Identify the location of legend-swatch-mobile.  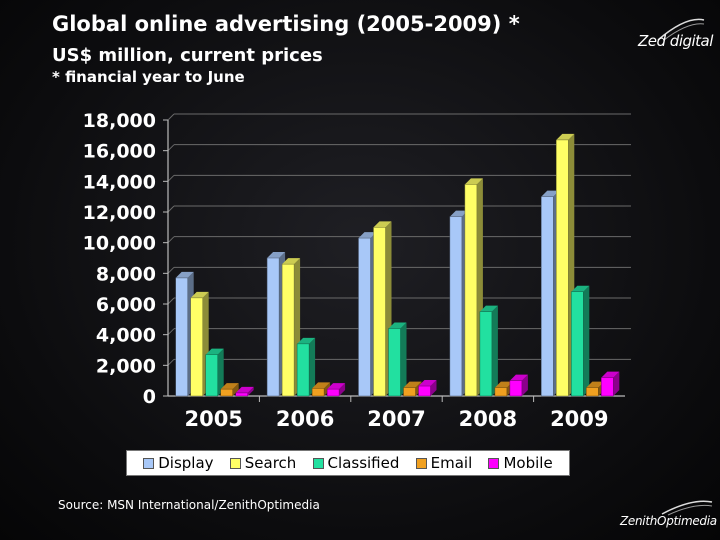
(494, 463).